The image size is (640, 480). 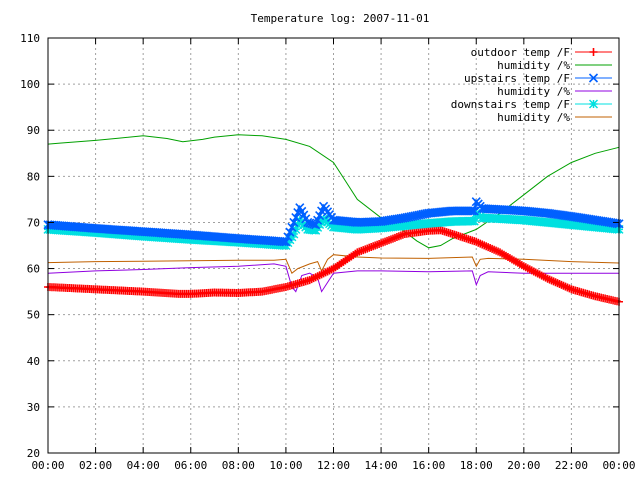 What do you see at coordinates (190, 465) in the screenshot?
I see `x-tick-label: 06:00` at bounding box center [190, 465].